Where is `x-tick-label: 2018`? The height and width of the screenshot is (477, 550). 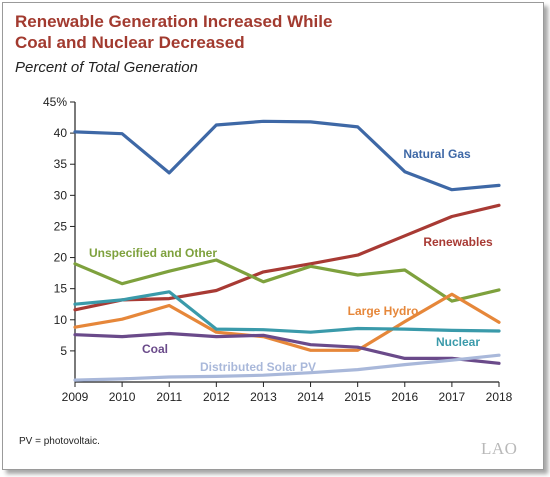
x-tick-label: 2018 is located at coordinates (499, 397).